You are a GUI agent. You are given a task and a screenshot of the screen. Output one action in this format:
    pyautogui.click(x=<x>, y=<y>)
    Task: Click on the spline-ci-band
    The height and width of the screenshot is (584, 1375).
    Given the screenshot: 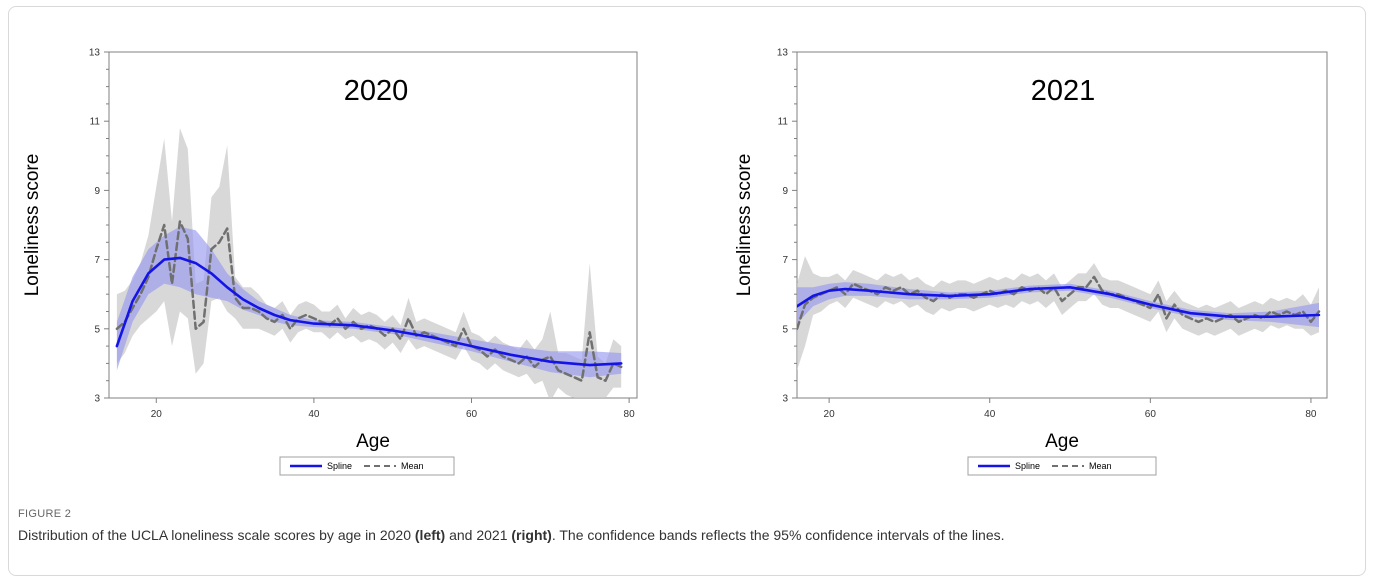 What is the action you would take?
    pyautogui.click(x=1058, y=305)
    